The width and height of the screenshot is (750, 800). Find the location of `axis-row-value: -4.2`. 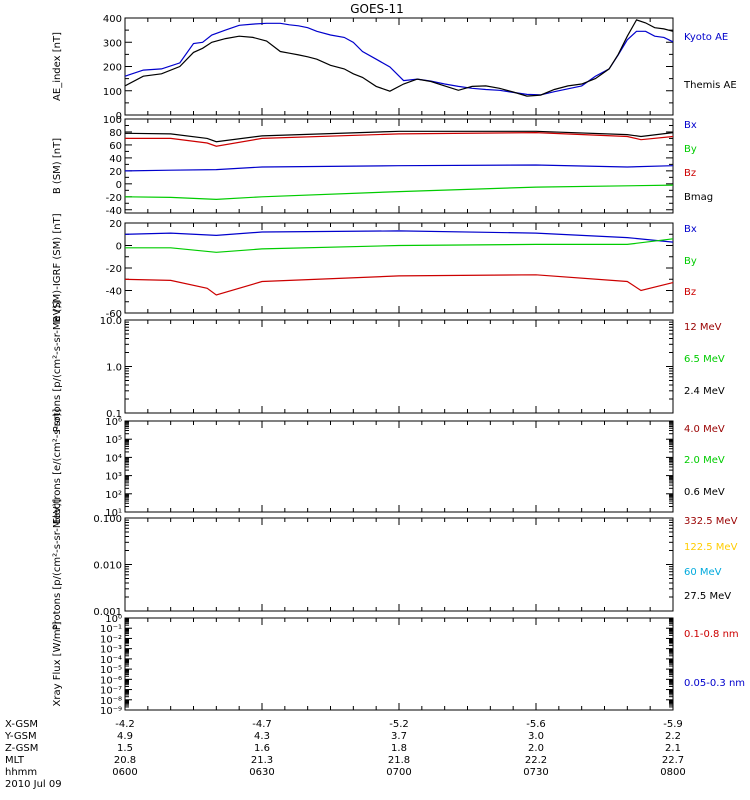

axis-row-value: -4.2 is located at coordinates (125, 724).